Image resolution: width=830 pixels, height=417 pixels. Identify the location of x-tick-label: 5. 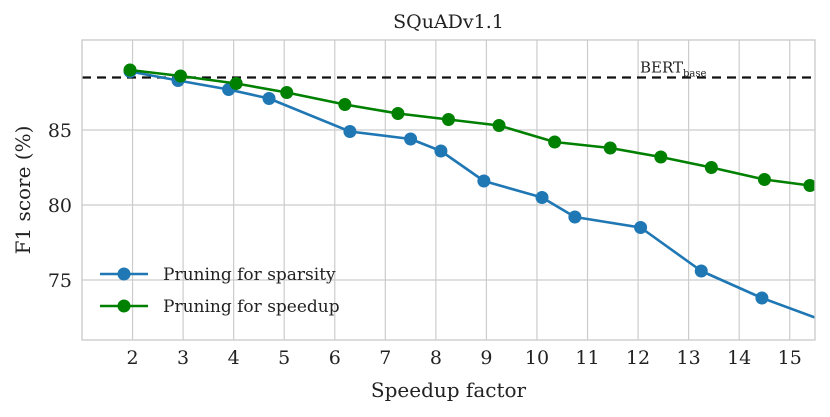
(284, 358).